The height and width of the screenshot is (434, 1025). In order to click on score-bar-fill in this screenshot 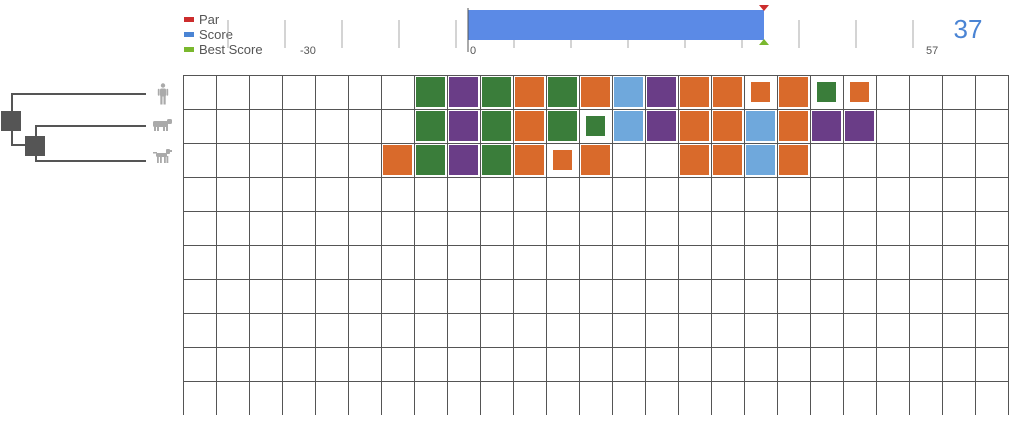, I will do `click(616, 25)`.